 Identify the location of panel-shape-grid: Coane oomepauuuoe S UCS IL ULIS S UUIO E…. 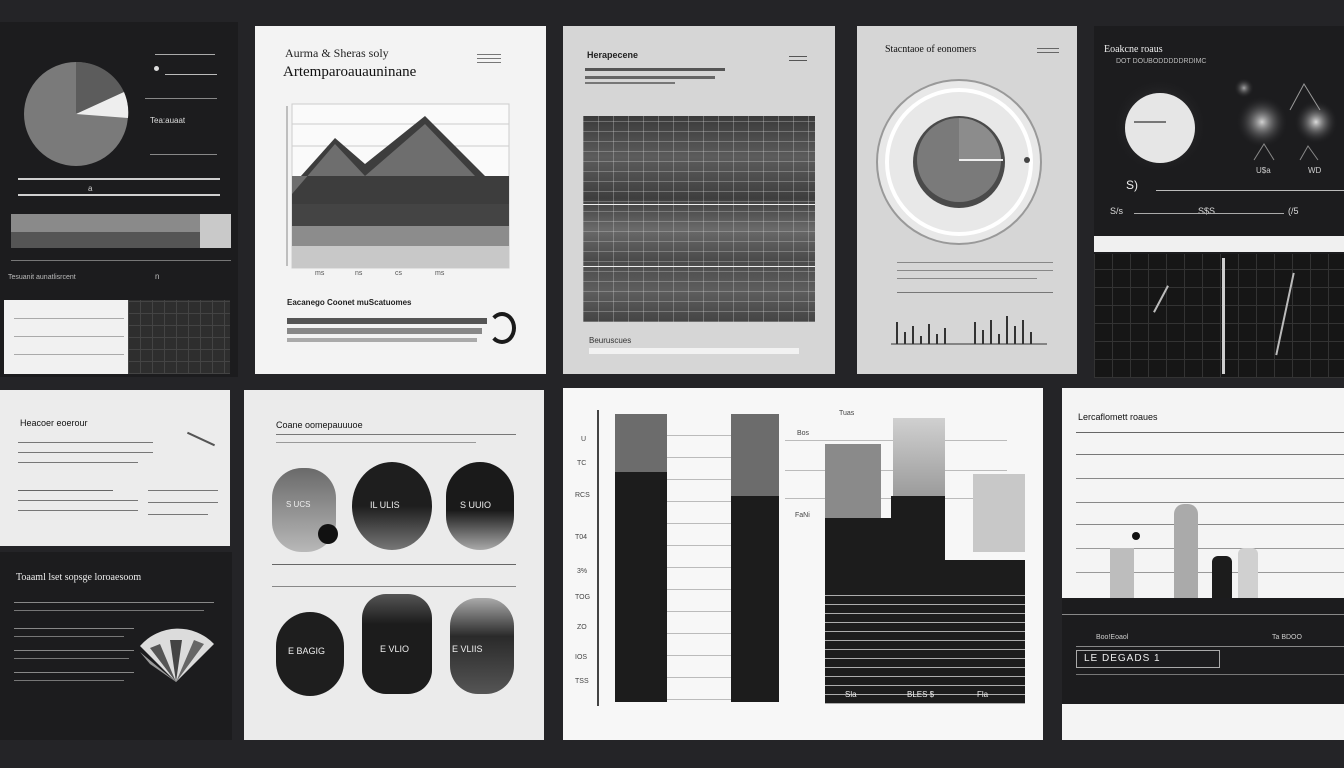
(394, 565).